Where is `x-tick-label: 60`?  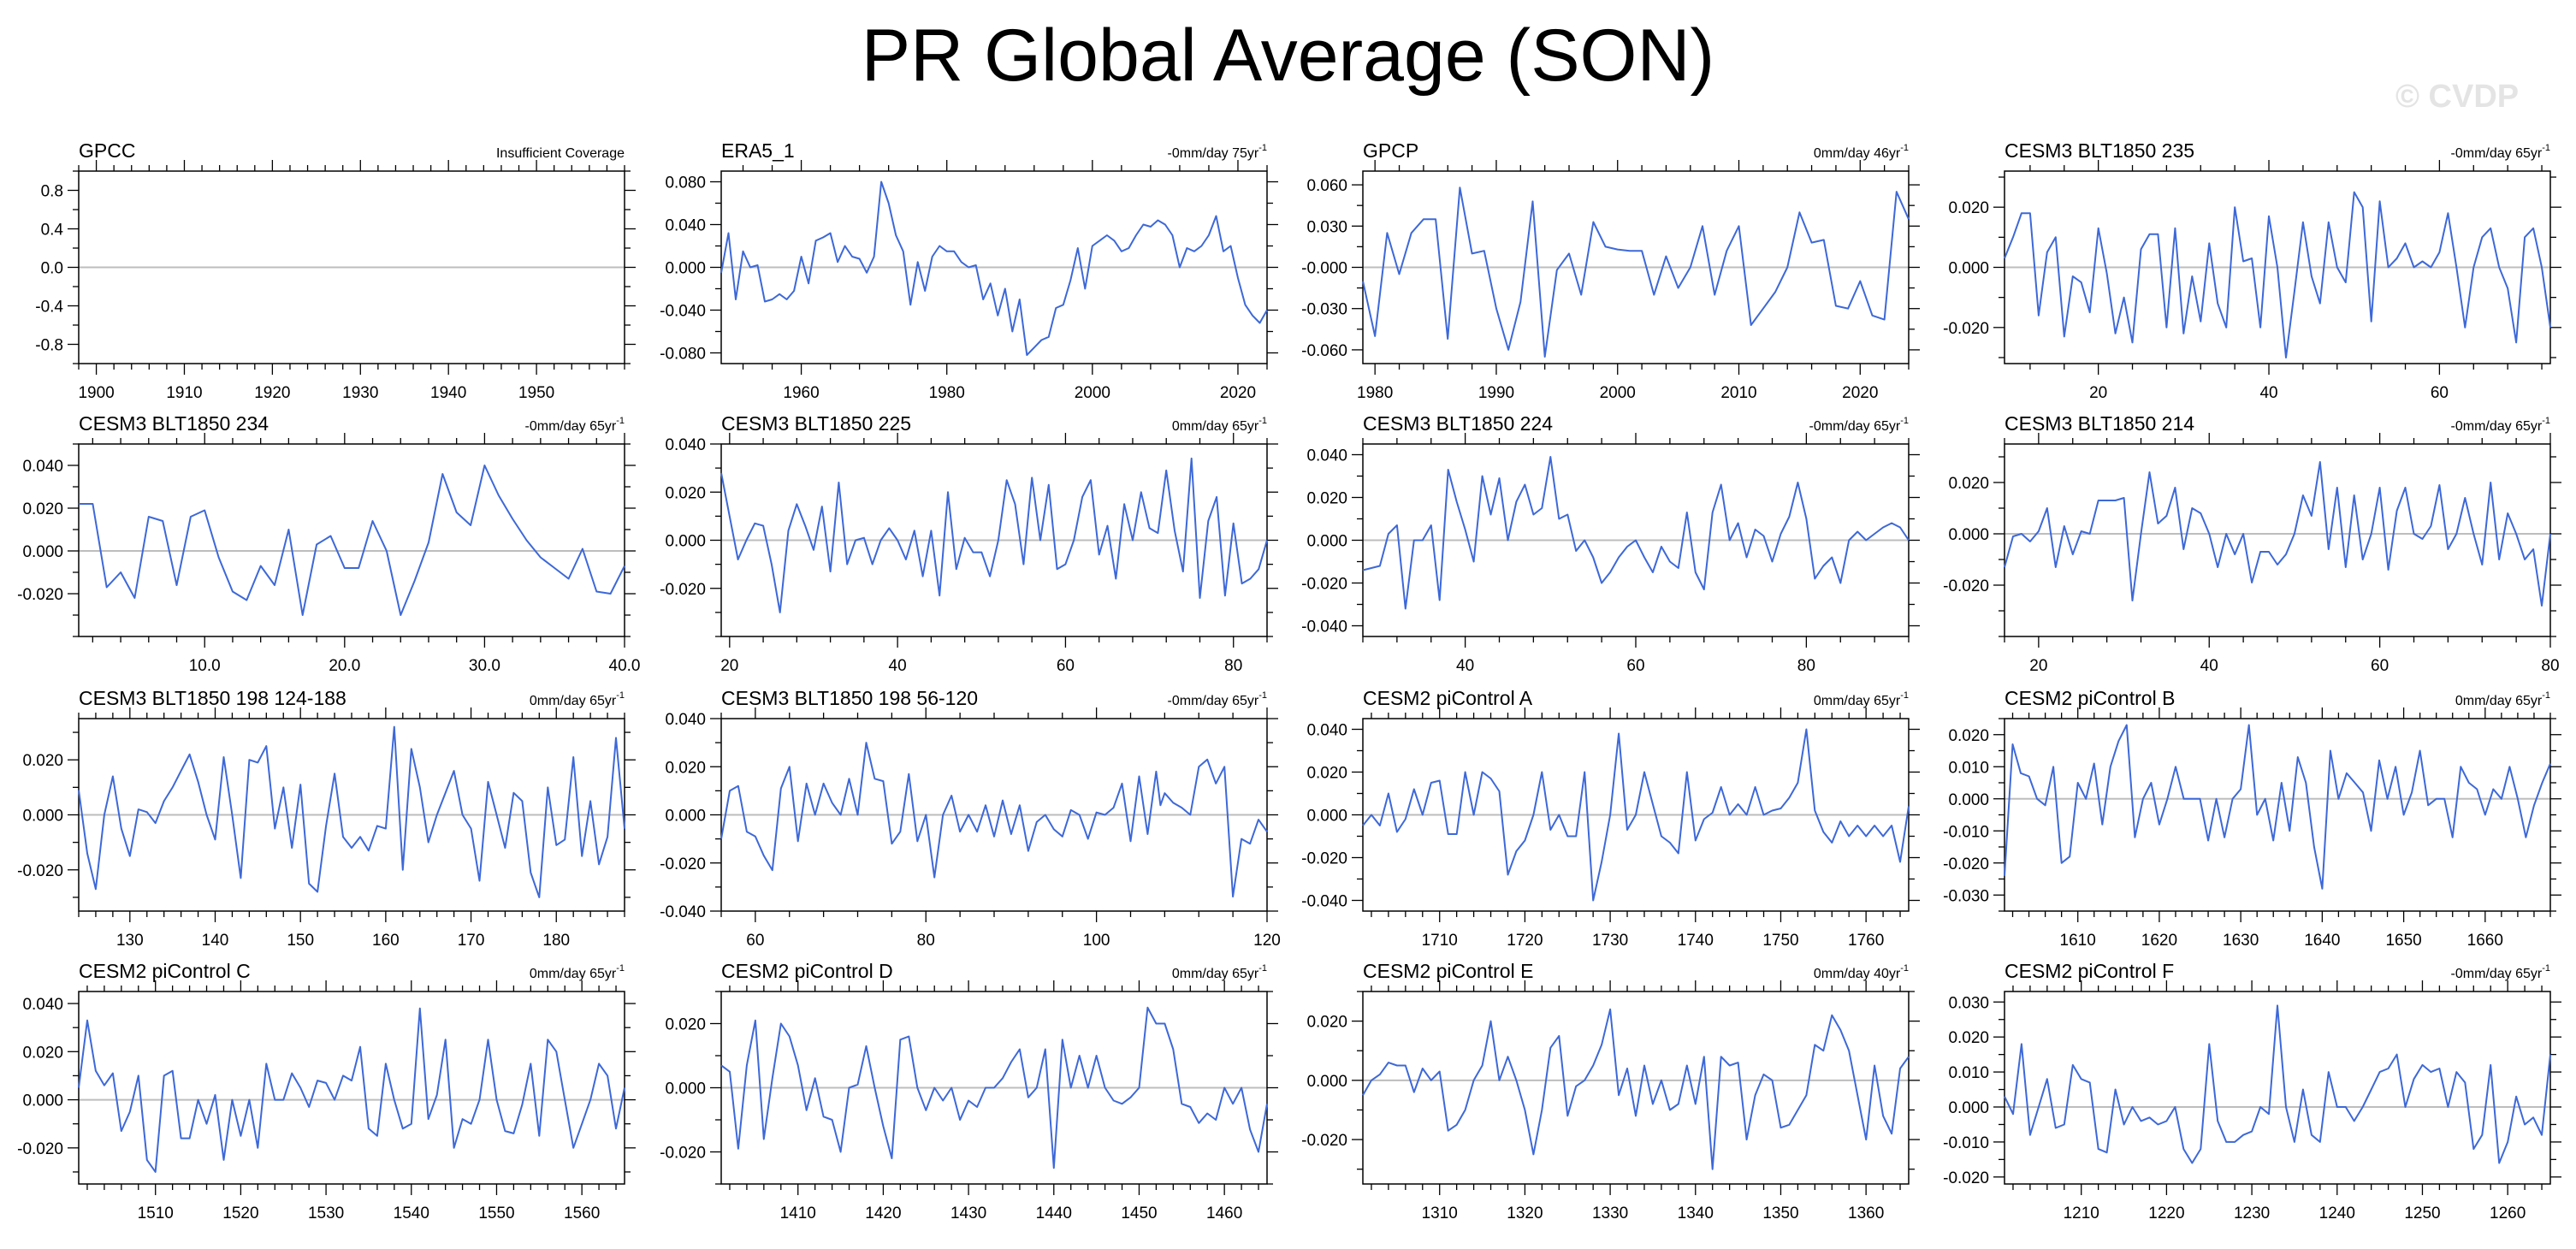
x-tick-label: 60 is located at coordinates (755, 941).